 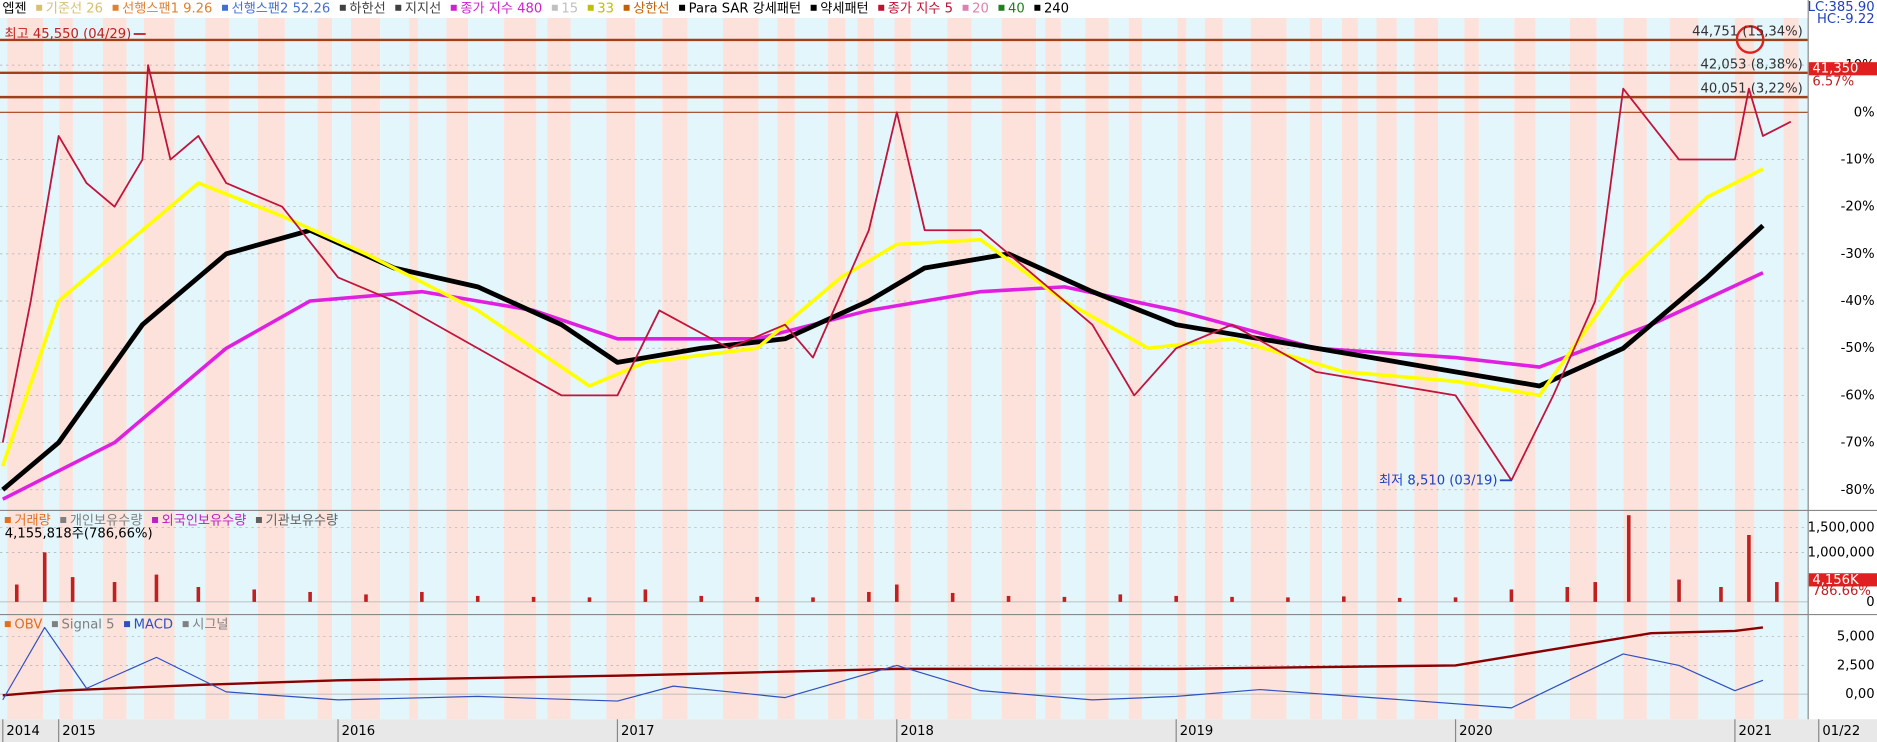 I want to click on legend-entry: 엡젠, so click(x=14, y=8).